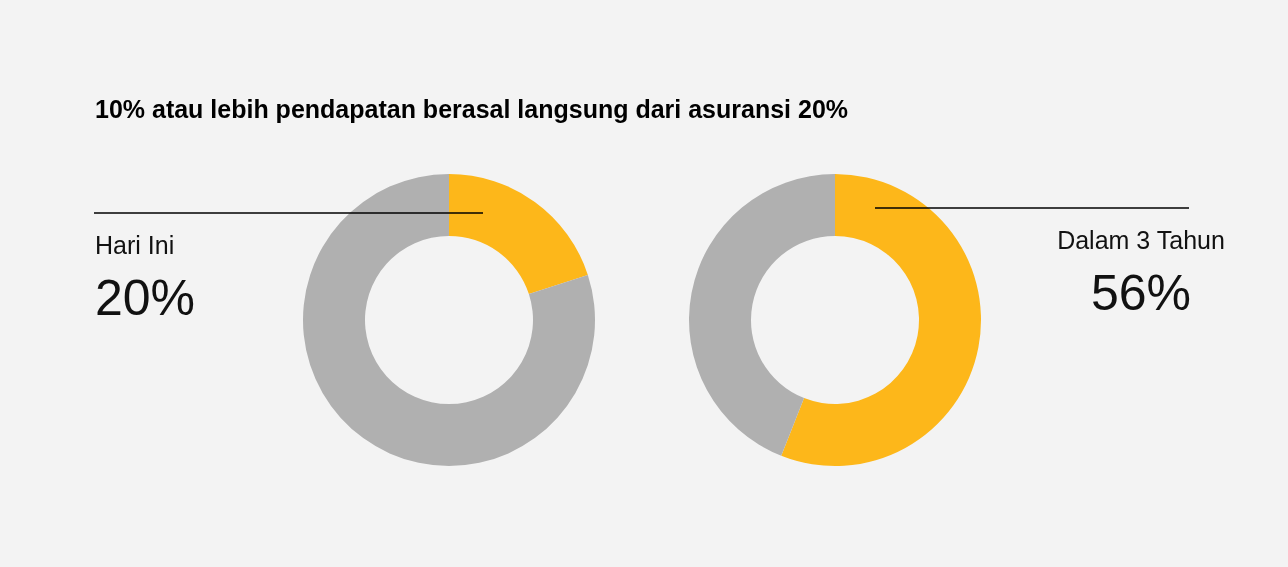 This screenshot has width=1288, height=567. Describe the element at coordinates (472, 109) in the screenshot. I see `chart-title: 10% atau lebih pendapatan berasal langsung dari asuransi 20%` at that location.